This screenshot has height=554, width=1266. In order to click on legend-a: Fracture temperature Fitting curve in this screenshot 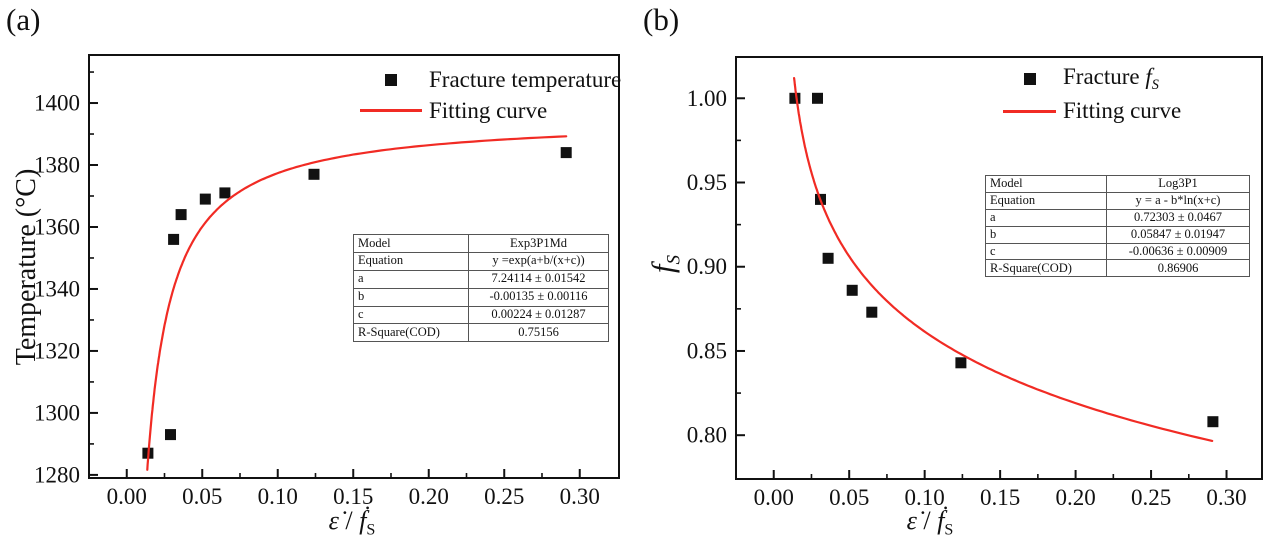, I will do `click(490, 95)`.